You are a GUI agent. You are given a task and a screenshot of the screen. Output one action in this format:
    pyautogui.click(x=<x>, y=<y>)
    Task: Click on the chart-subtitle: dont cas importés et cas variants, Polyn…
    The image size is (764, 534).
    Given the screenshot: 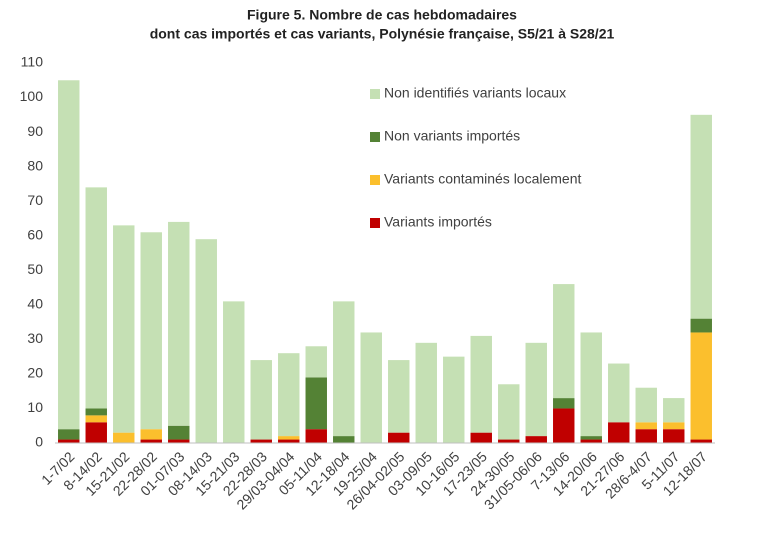 What is the action you would take?
    pyautogui.click(x=382, y=34)
    